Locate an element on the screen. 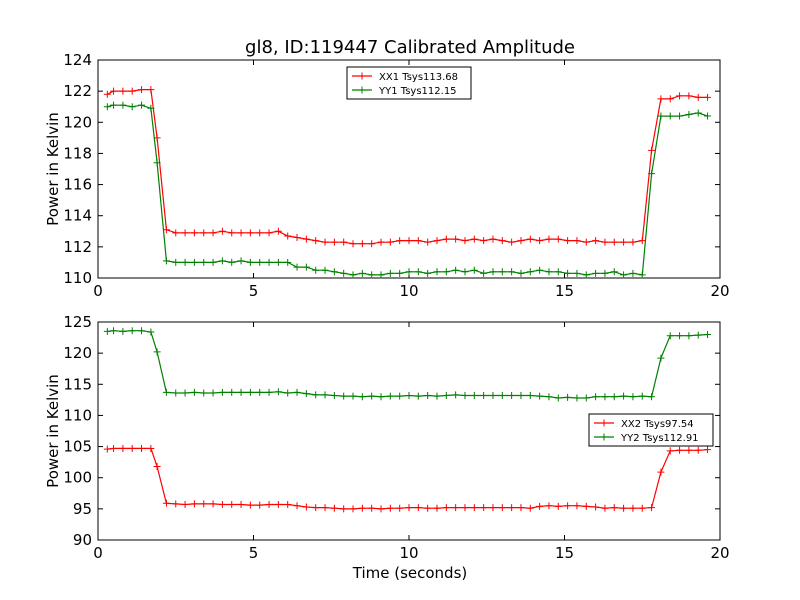 The image size is (800, 600). legend-label: YY1 Tsys112.15 is located at coordinates (417, 91).